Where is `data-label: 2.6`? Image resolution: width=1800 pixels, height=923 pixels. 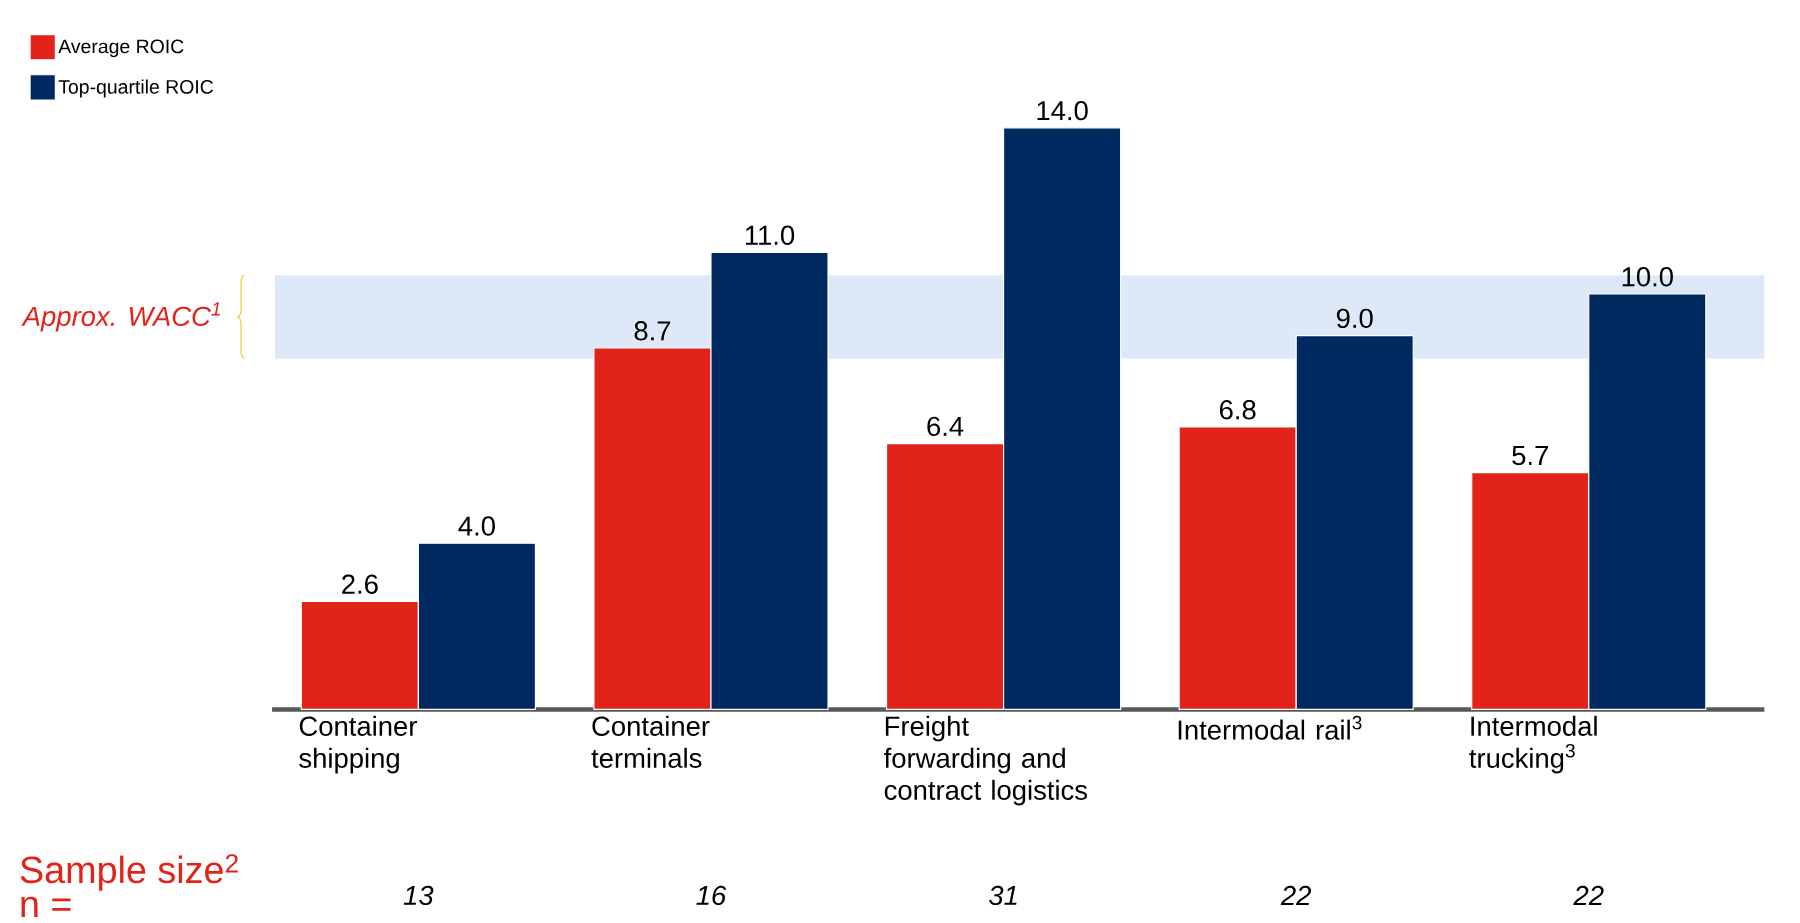
data-label: 2.6 is located at coordinates (360, 584).